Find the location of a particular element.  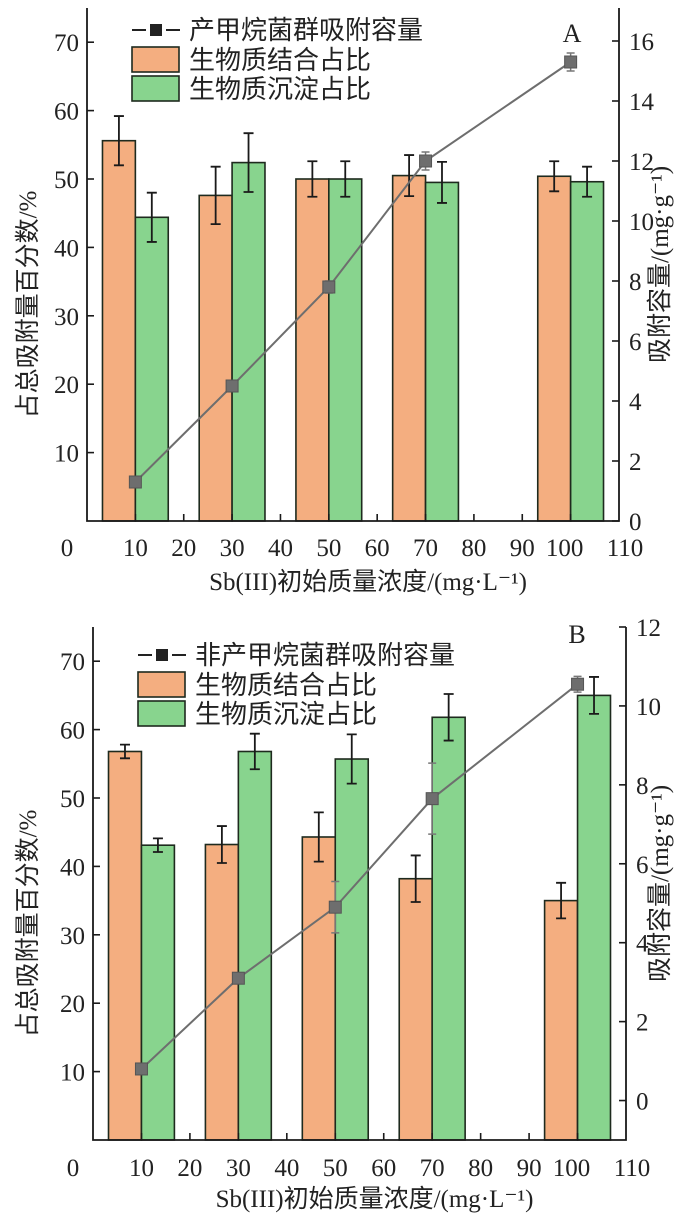

x-tick-label: 110 is located at coordinates (632, 1168).